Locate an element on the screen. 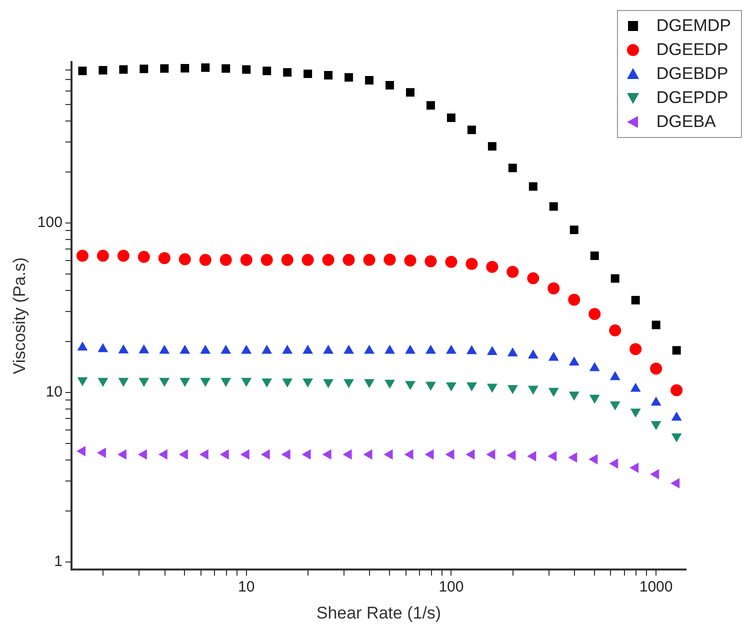 The width and height of the screenshot is (744, 632). y-tick-label: 100 is located at coordinates (49, 223).